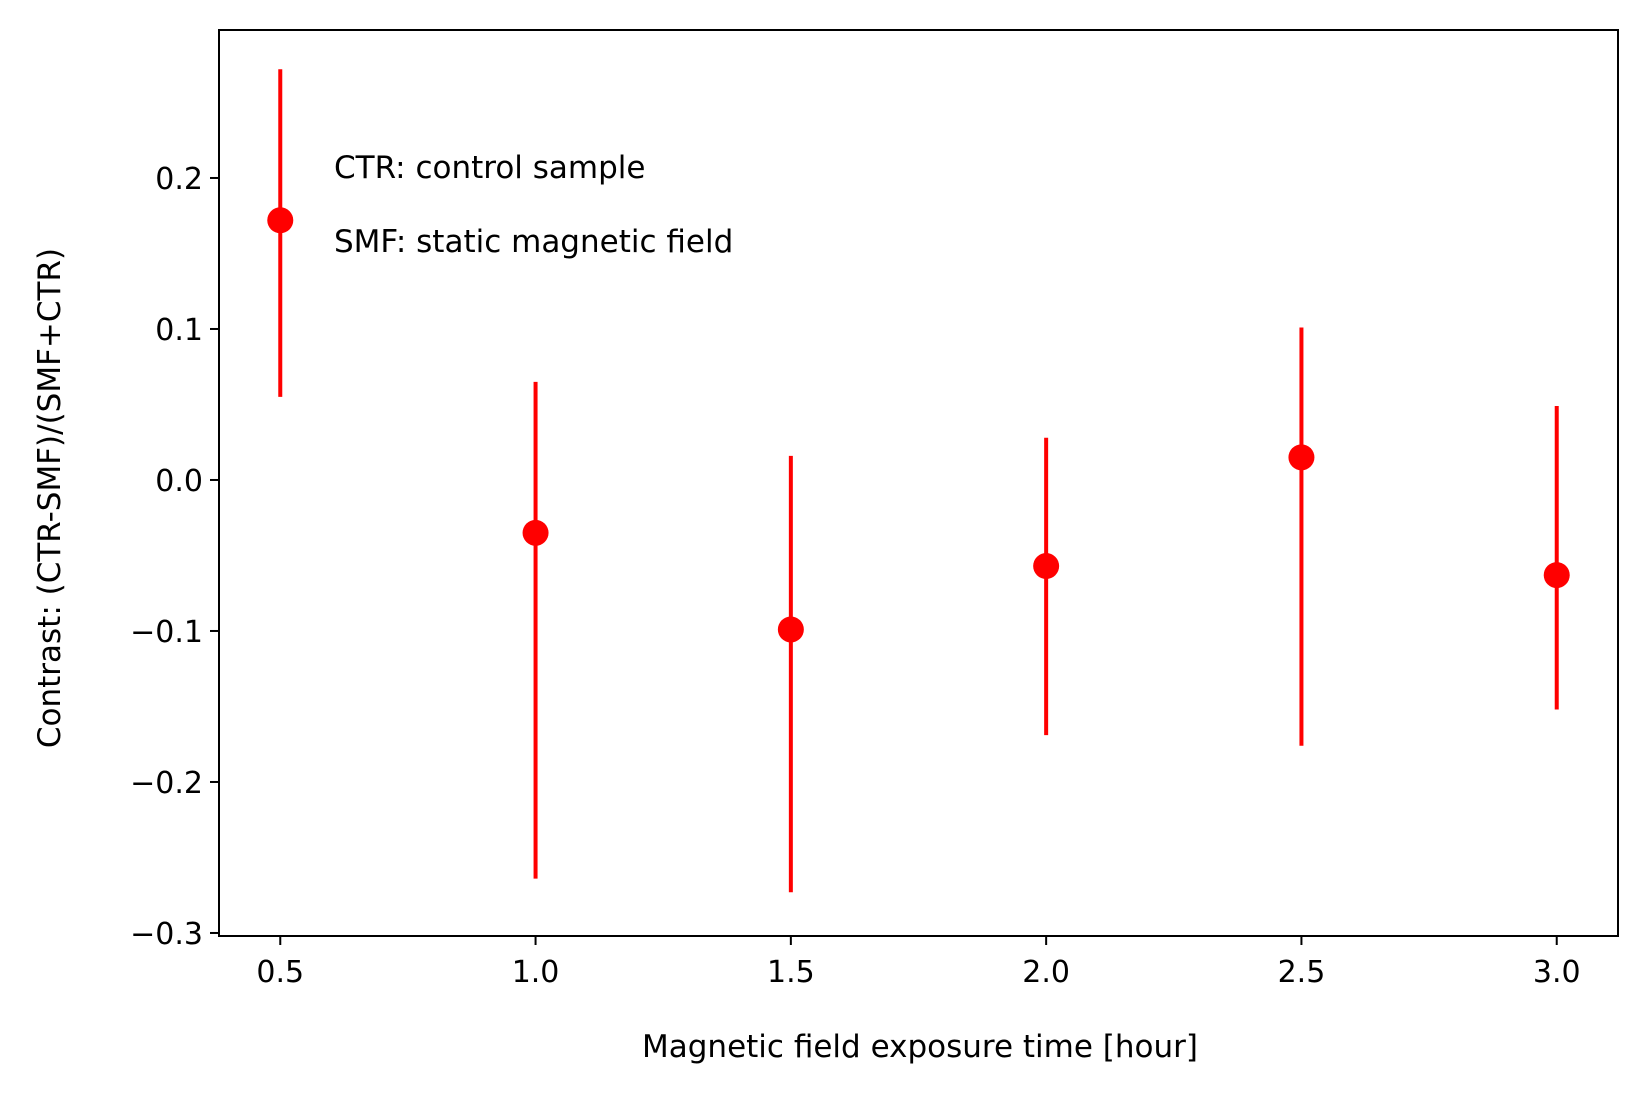 This screenshot has width=1644, height=1095. What do you see at coordinates (1557, 972) in the screenshot?
I see `x-tick-label: 3.0` at bounding box center [1557, 972].